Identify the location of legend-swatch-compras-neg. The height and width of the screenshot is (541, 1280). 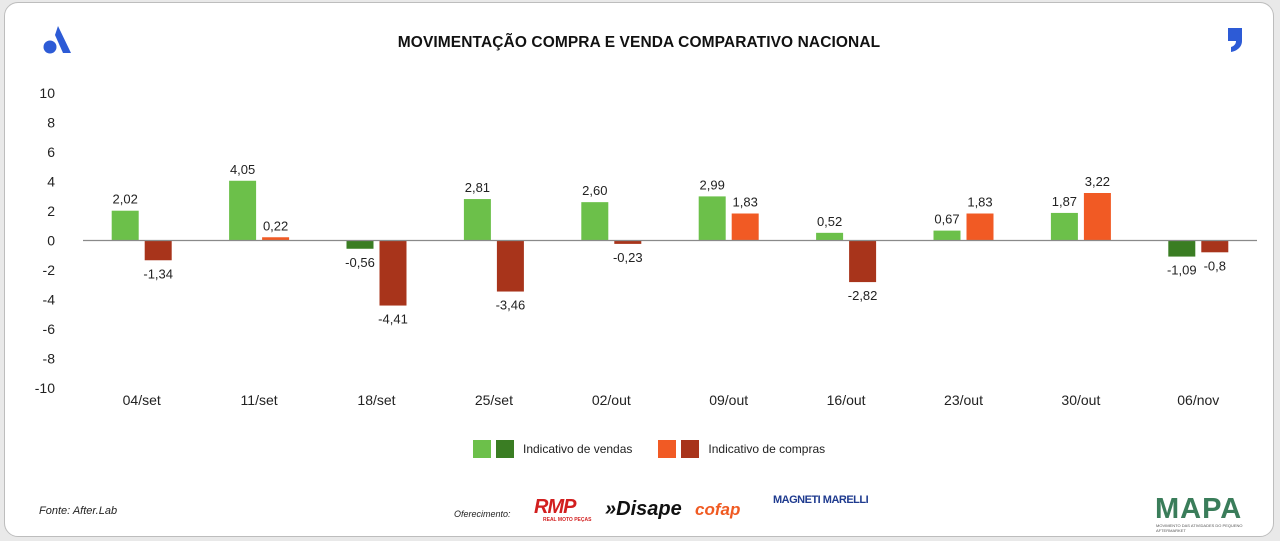
(690, 449).